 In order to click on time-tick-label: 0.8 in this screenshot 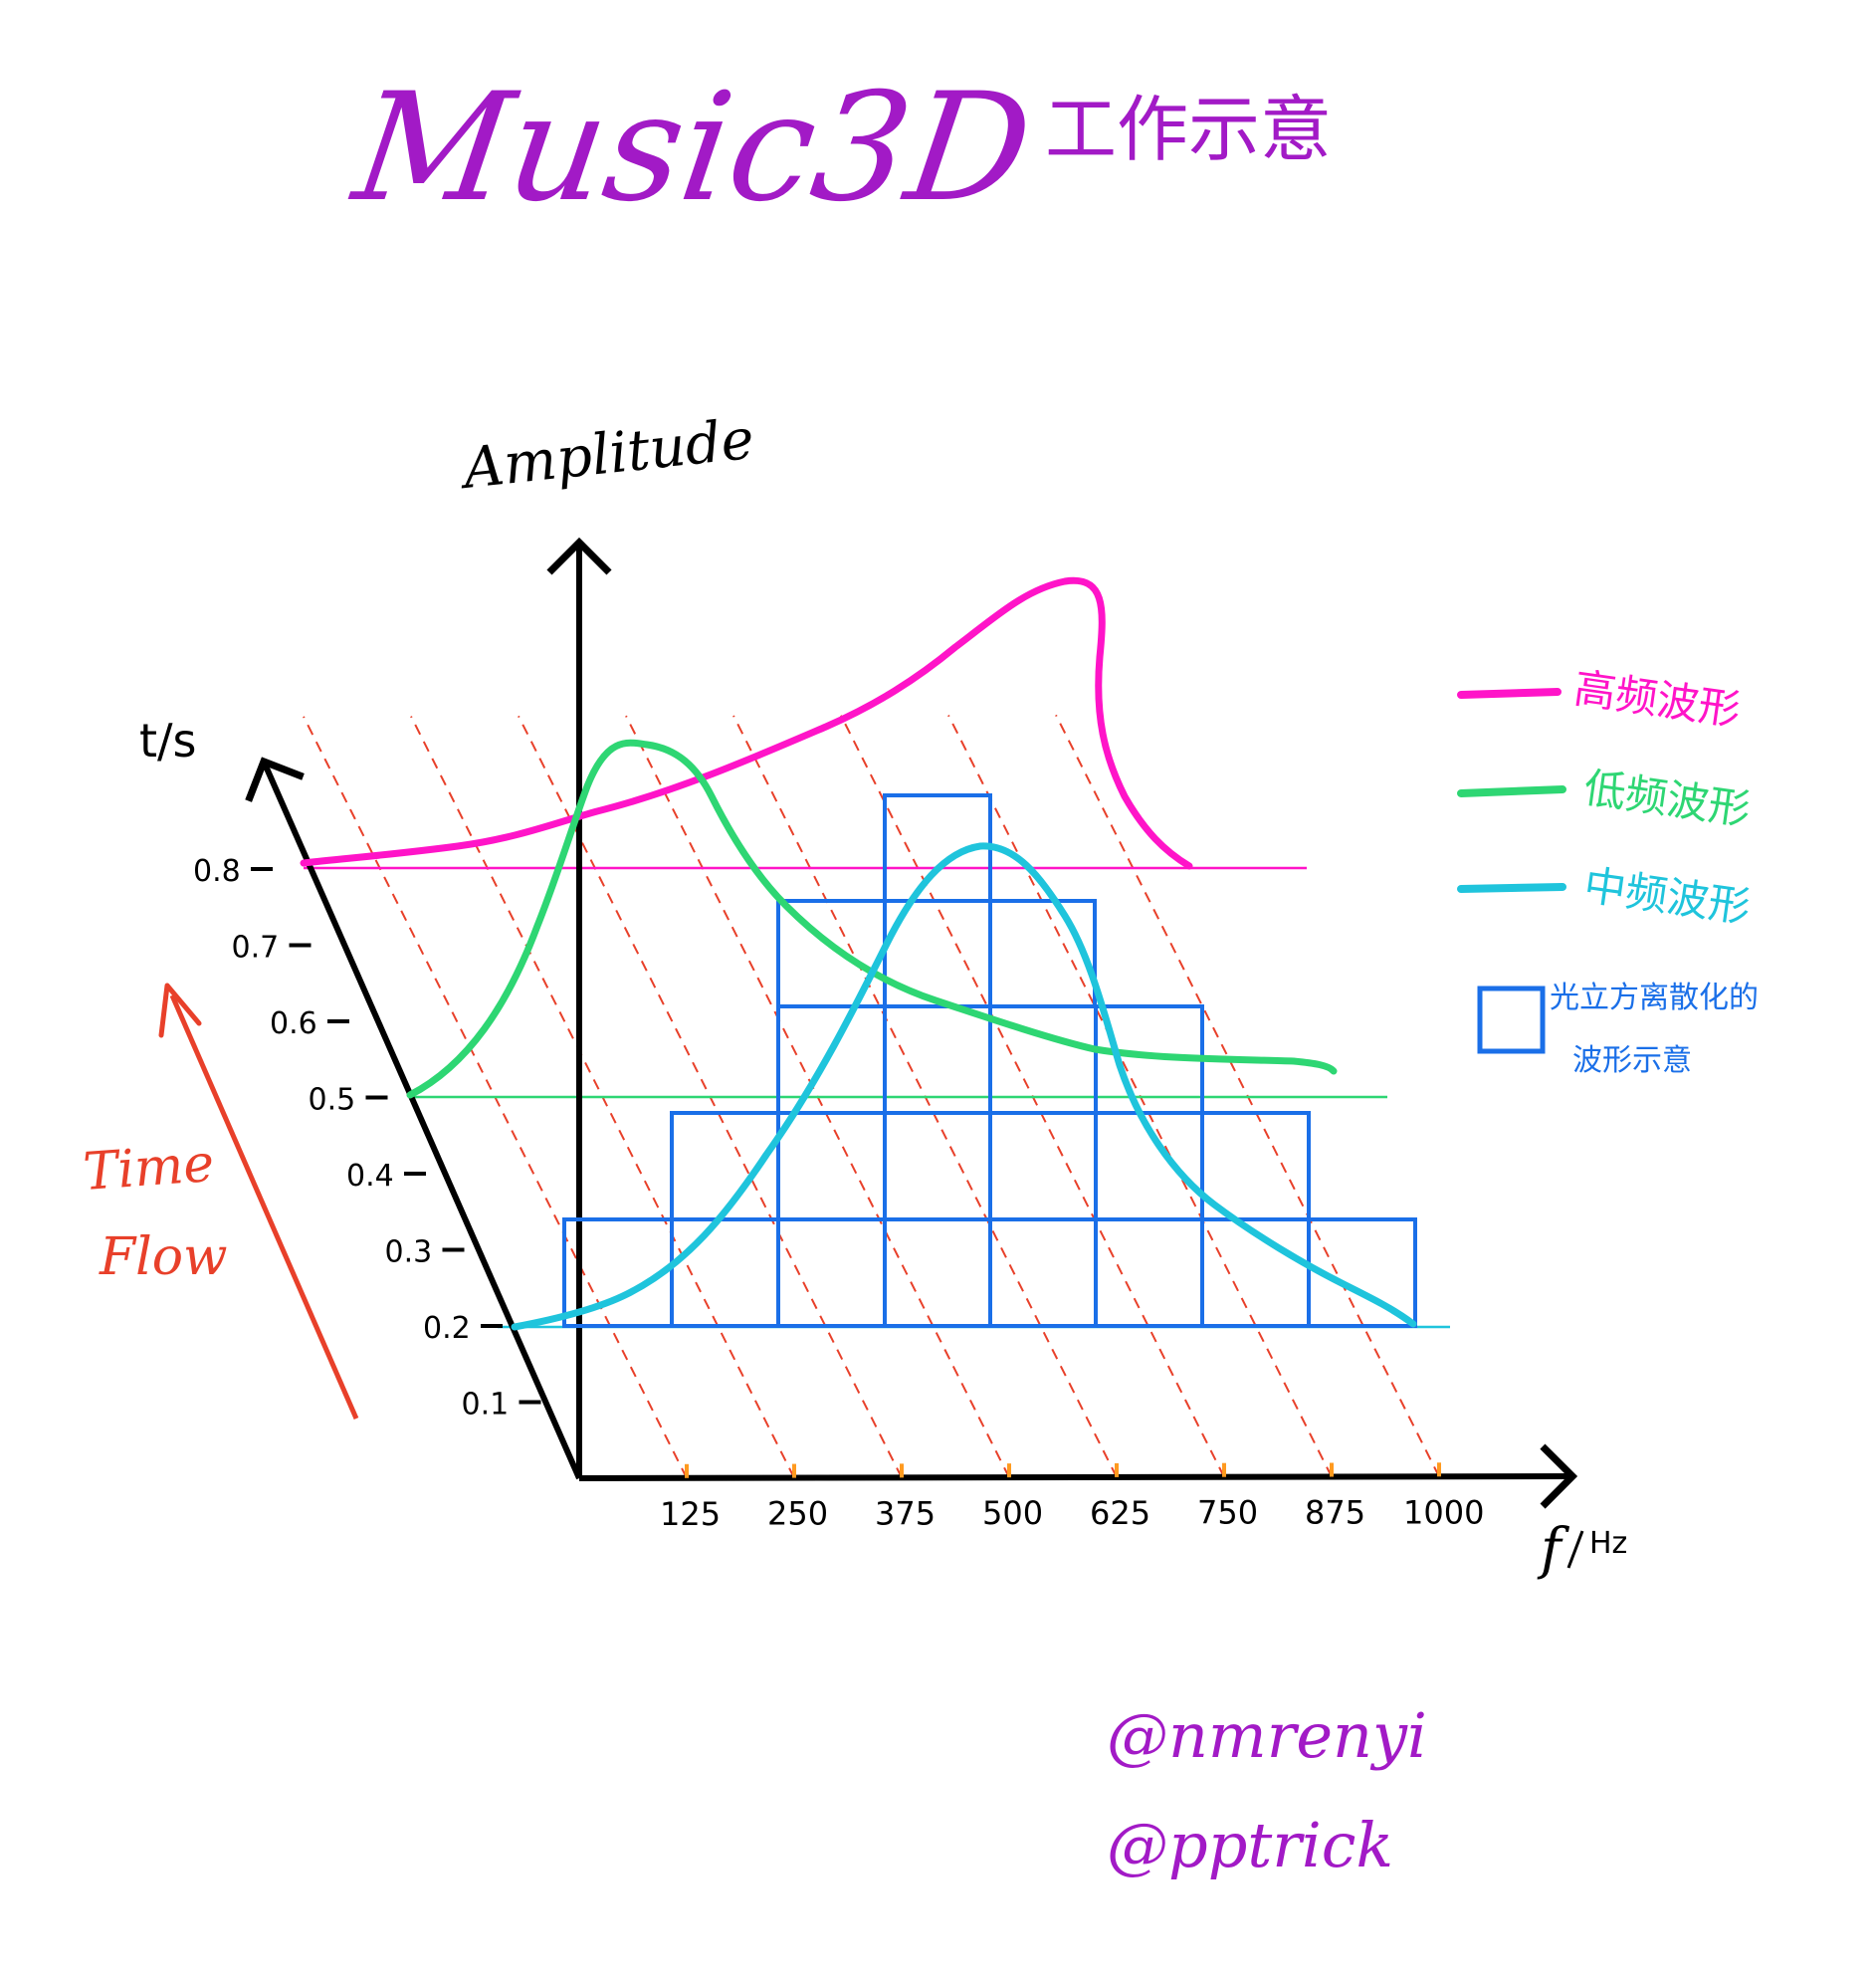, I will do `click(217, 871)`.